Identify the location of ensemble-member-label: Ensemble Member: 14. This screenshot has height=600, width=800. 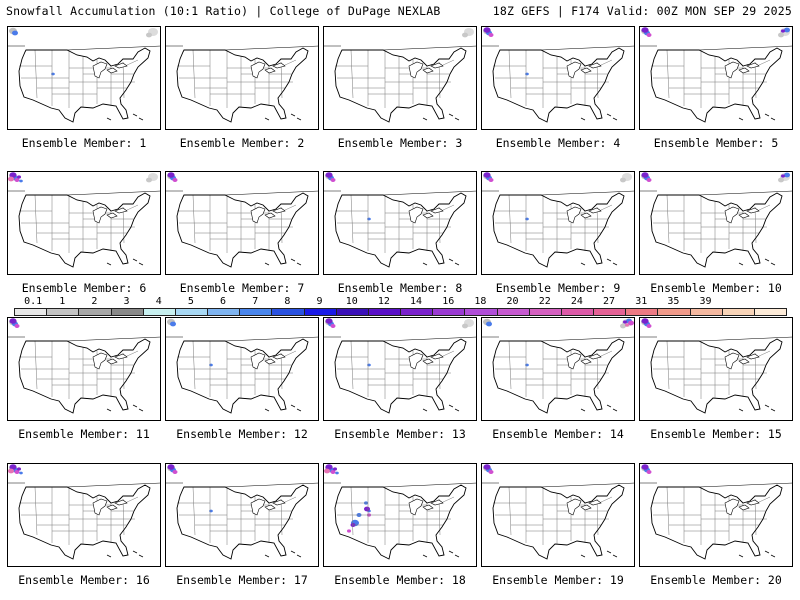
(558, 434).